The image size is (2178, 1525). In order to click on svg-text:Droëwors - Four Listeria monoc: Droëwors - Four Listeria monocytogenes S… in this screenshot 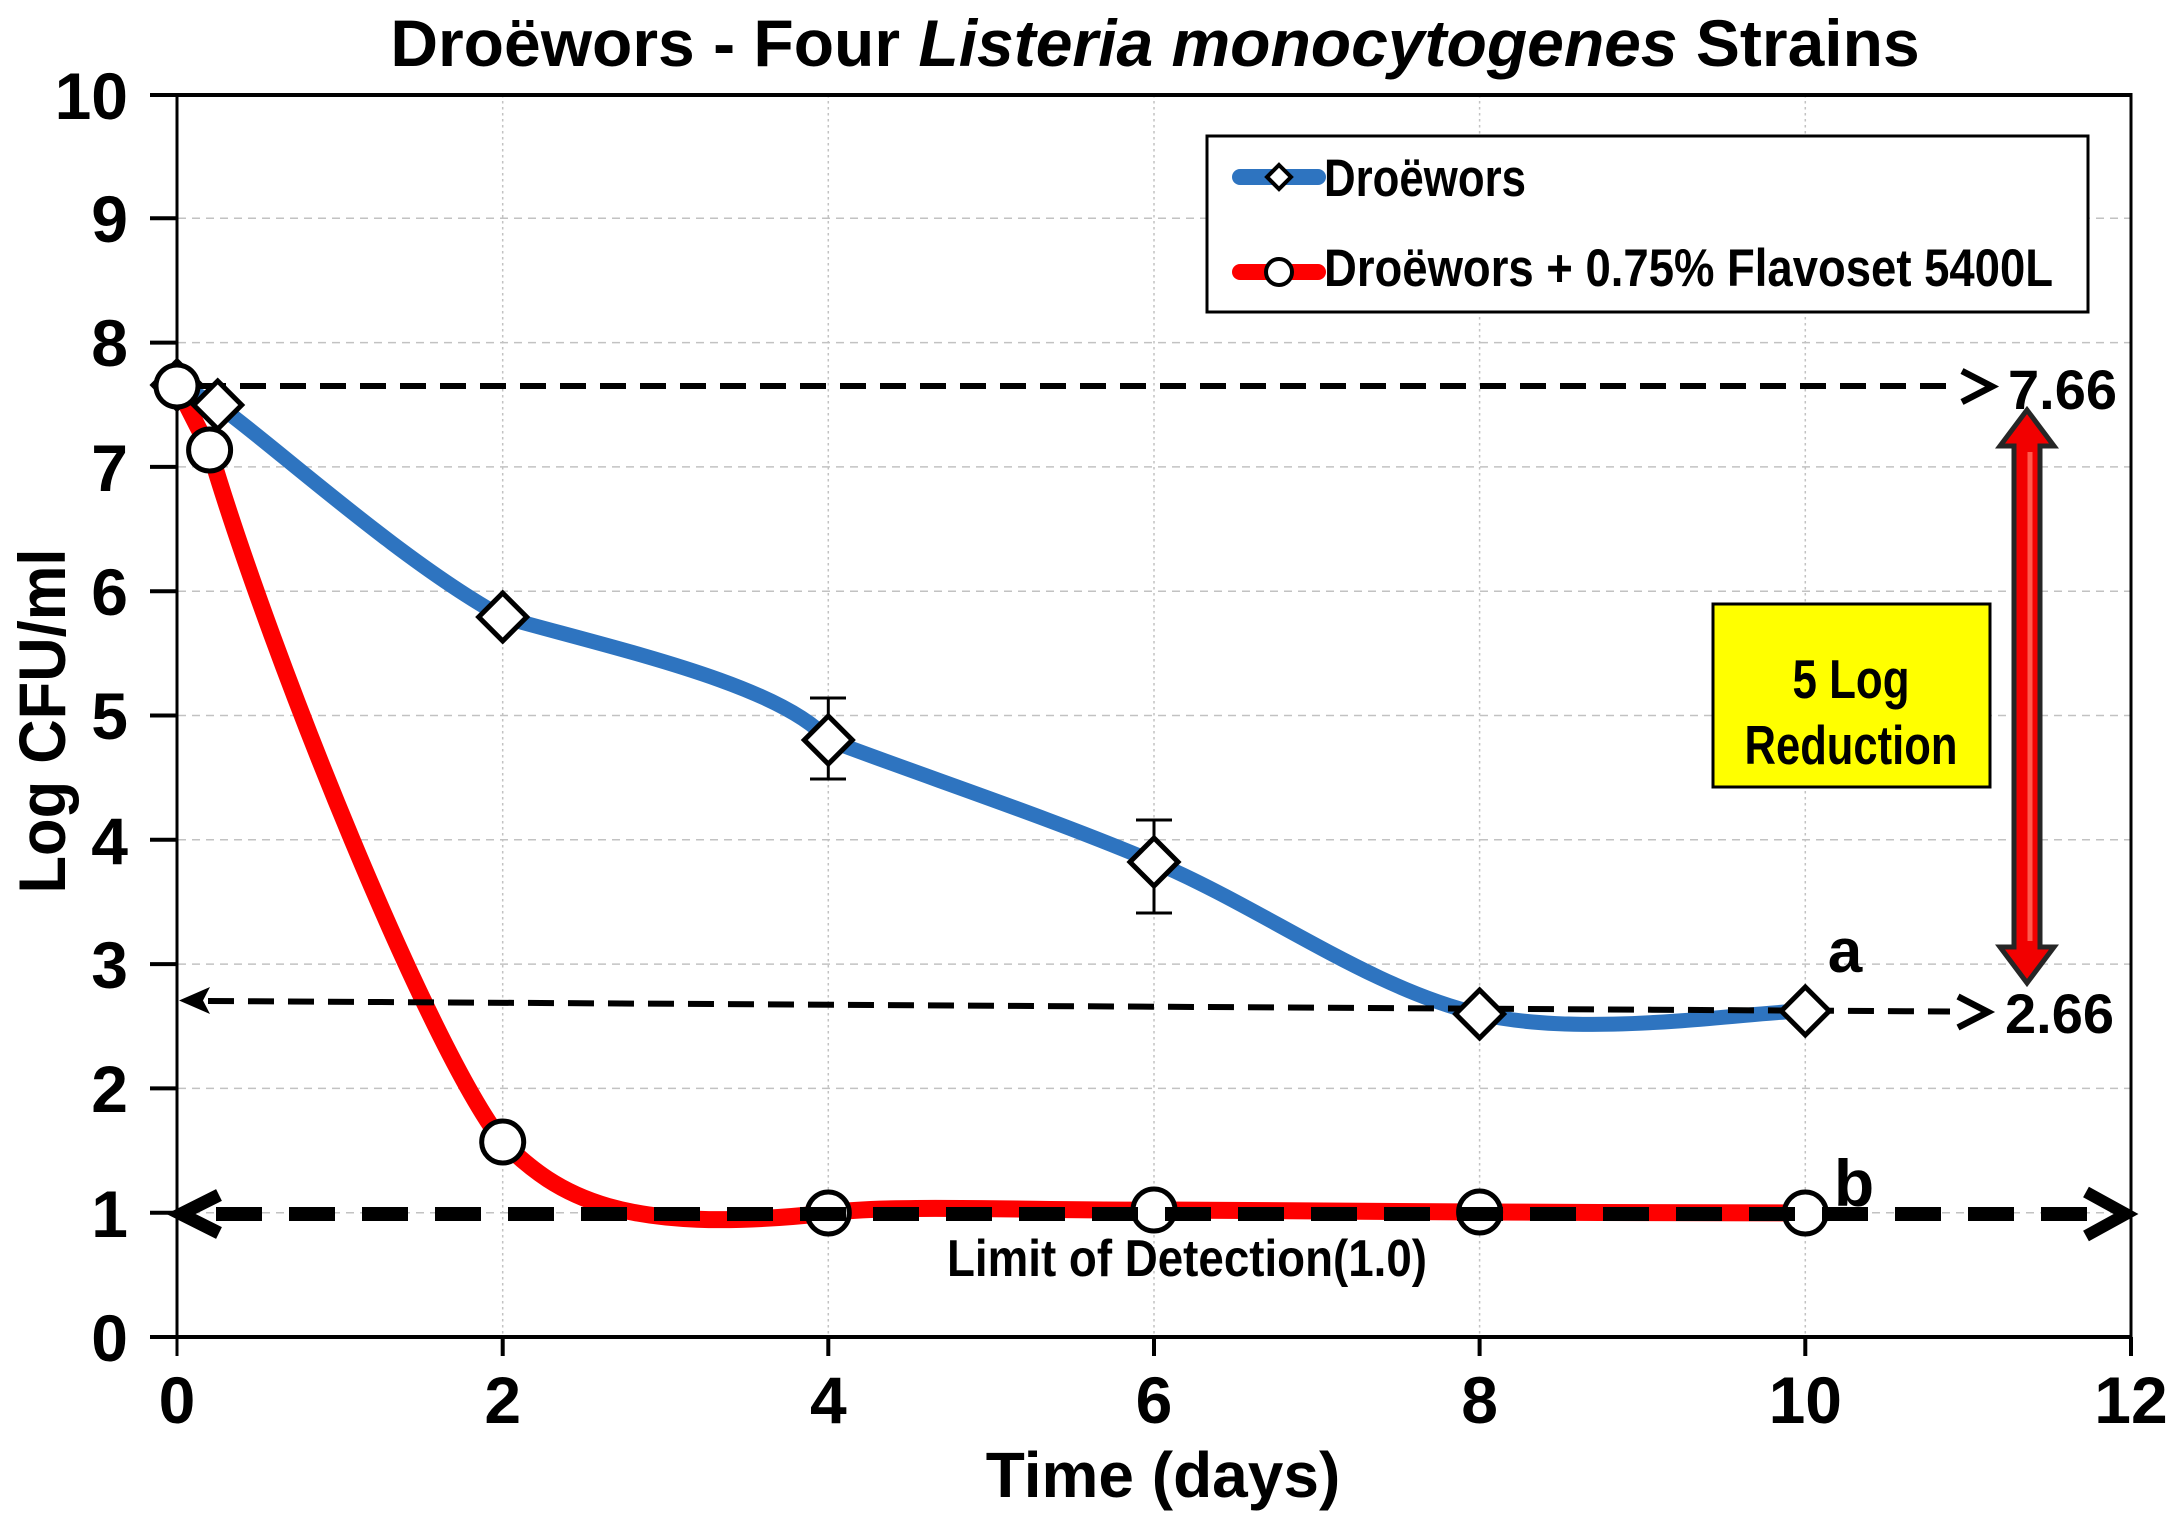, I will do `click(1154, 43)`.